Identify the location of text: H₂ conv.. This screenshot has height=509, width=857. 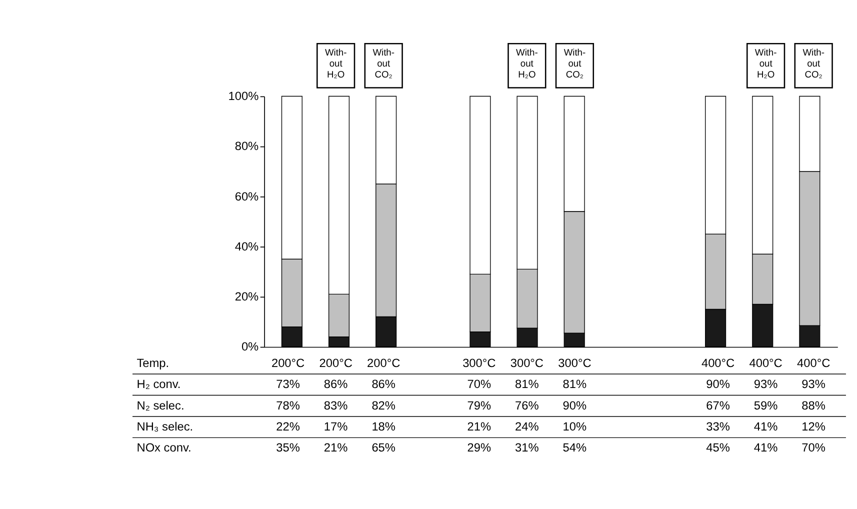
(158, 384).